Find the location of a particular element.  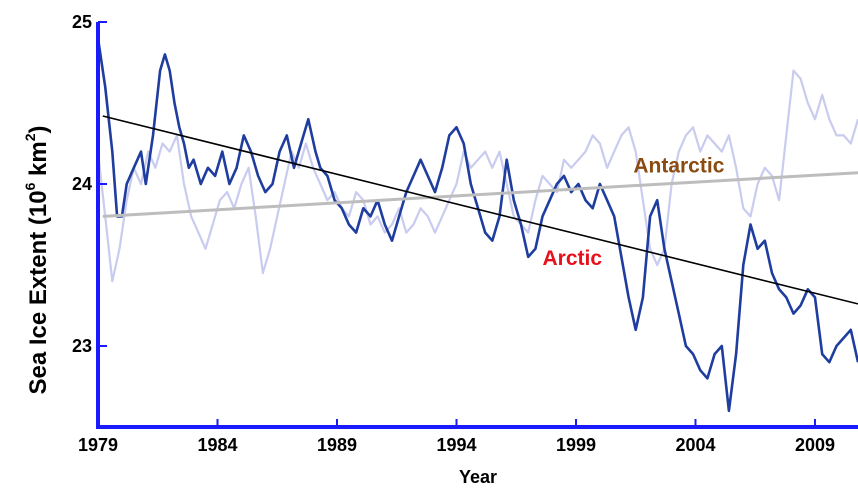

annotation-antarctic: Antarctic is located at coordinates (678, 166).